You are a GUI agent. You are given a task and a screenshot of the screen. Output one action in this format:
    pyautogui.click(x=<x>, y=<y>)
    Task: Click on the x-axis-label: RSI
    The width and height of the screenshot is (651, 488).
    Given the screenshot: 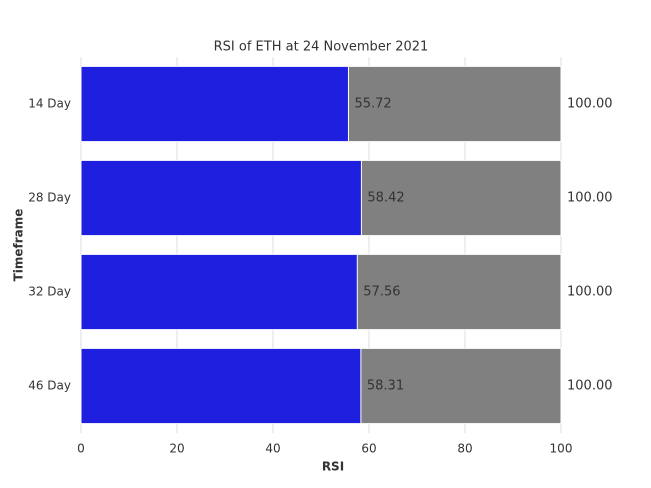 What is the action you would take?
    pyautogui.click(x=333, y=467)
    